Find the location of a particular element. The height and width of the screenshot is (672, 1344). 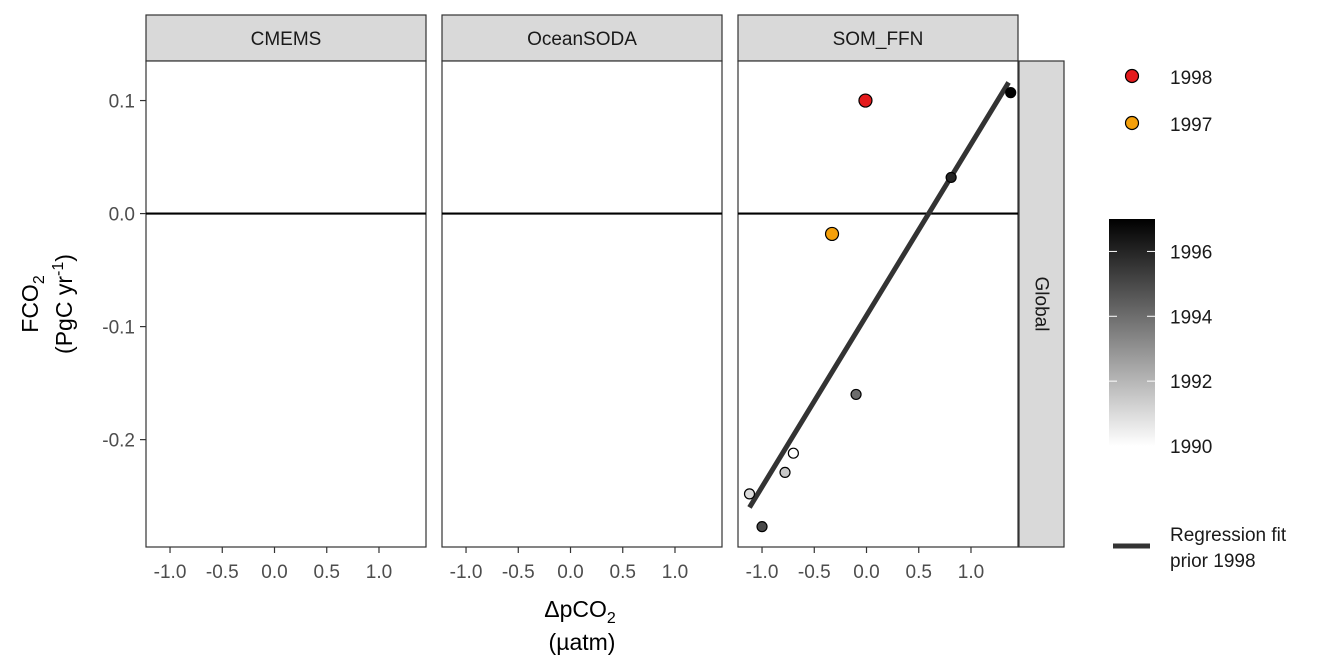

y-tick-label: 0.0 is located at coordinates (122, 215).